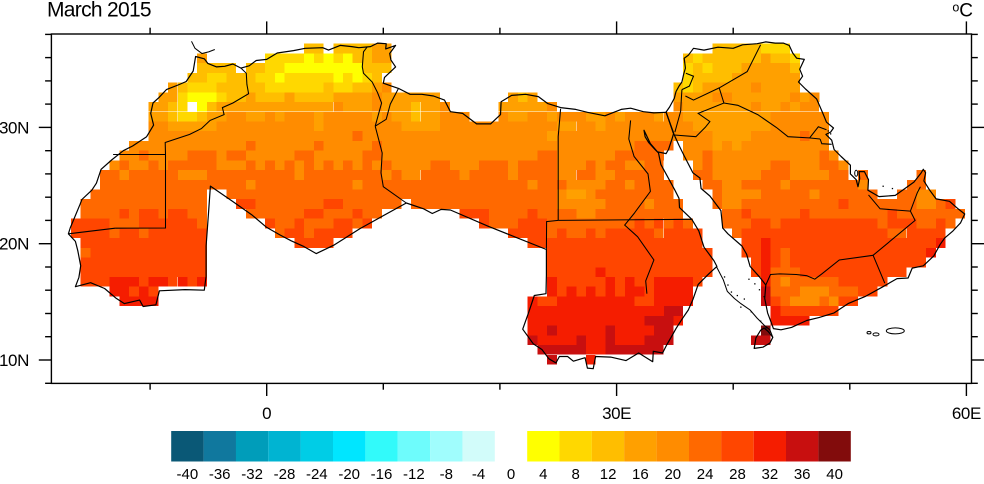 This screenshot has width=984, height=484. I want to click on svg-text: -28, so click(285, 474).